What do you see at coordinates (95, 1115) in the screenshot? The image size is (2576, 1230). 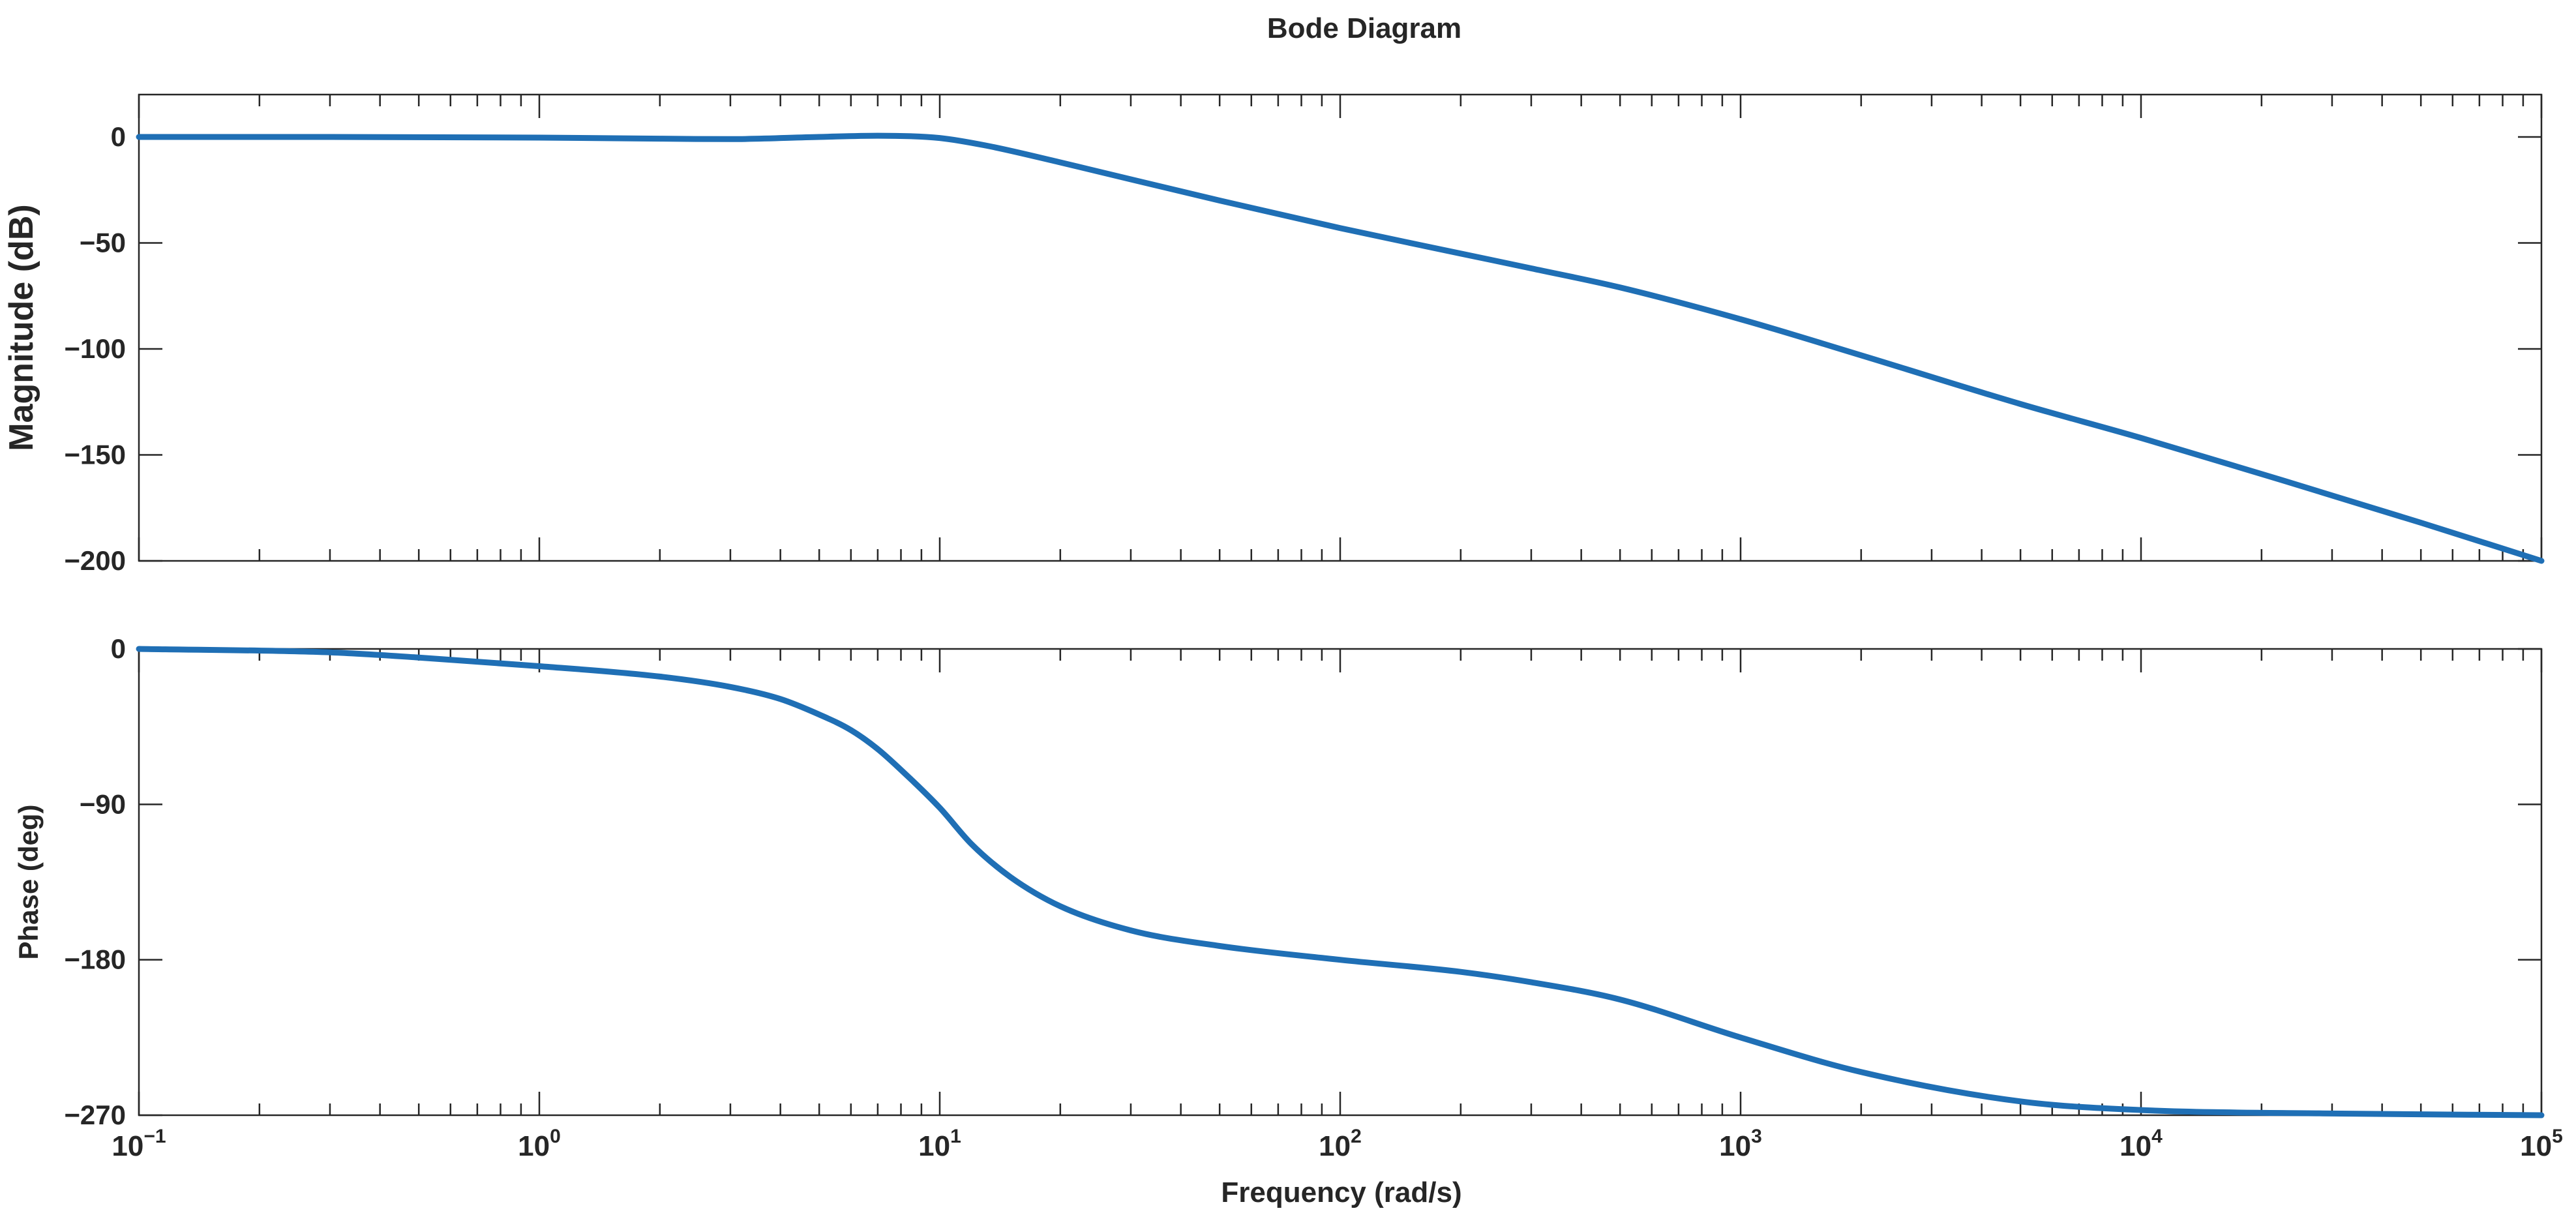 I see `y-tick-label: −270` at bounding box center [95, 1115].